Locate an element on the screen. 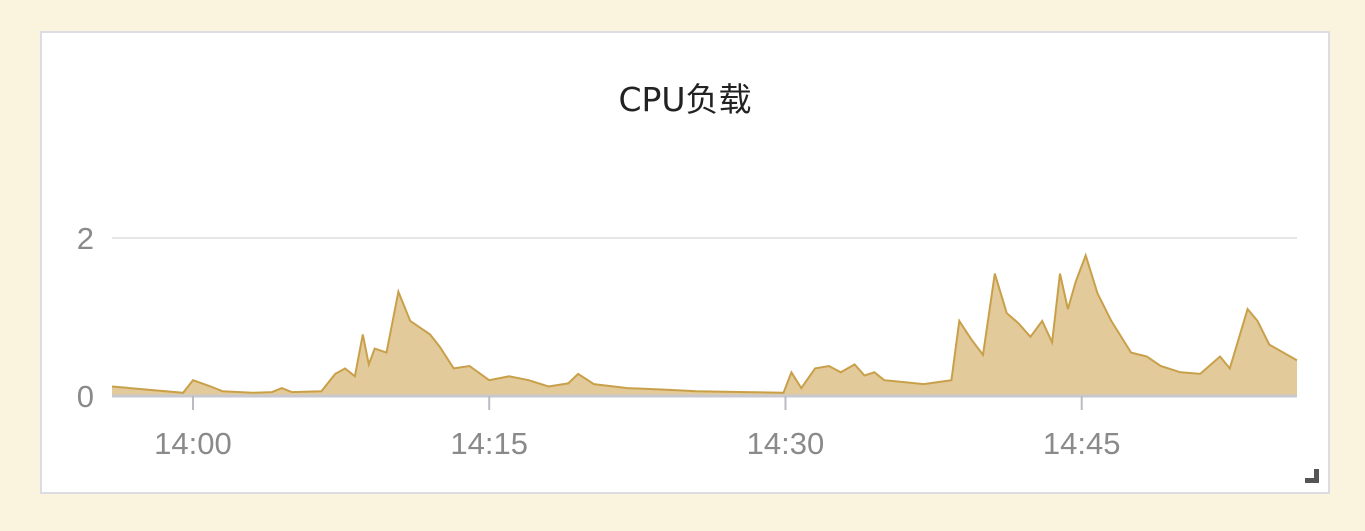 Image resolution: width=1365 pixels, height=531 pixels. x-tick-label: 14:15 is located at coordinates (489, 443).